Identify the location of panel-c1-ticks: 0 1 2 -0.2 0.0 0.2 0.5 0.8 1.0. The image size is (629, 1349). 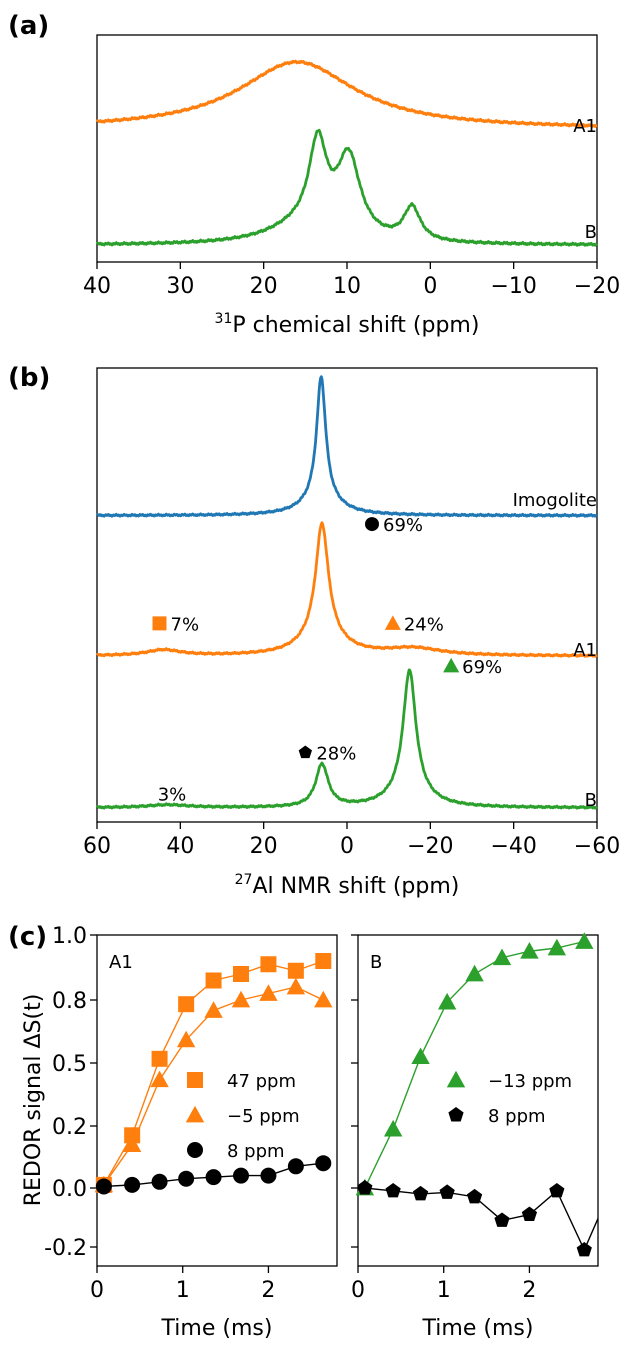
(159, 1113).